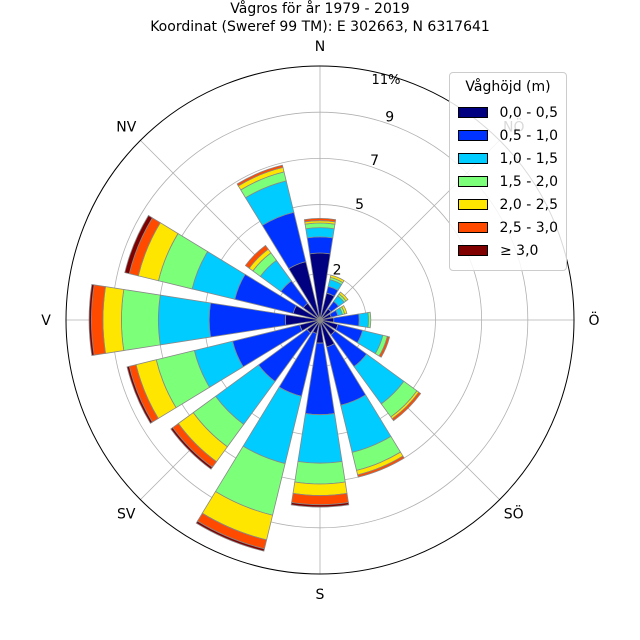 The width and height of the screenshot is (640, 640). I want to click on bar-NNÖ, so click(332, 297).